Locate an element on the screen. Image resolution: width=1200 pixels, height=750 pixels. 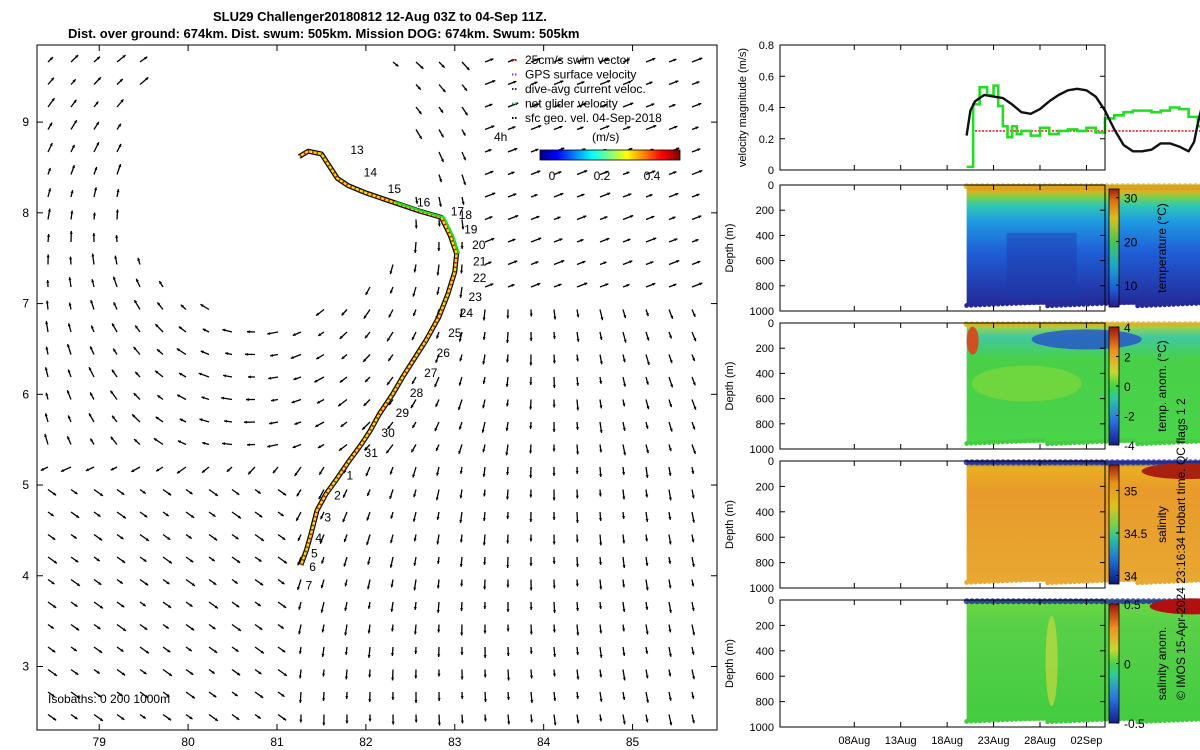
y-tick-label: 0.8 is located at coordinates (766, 46).